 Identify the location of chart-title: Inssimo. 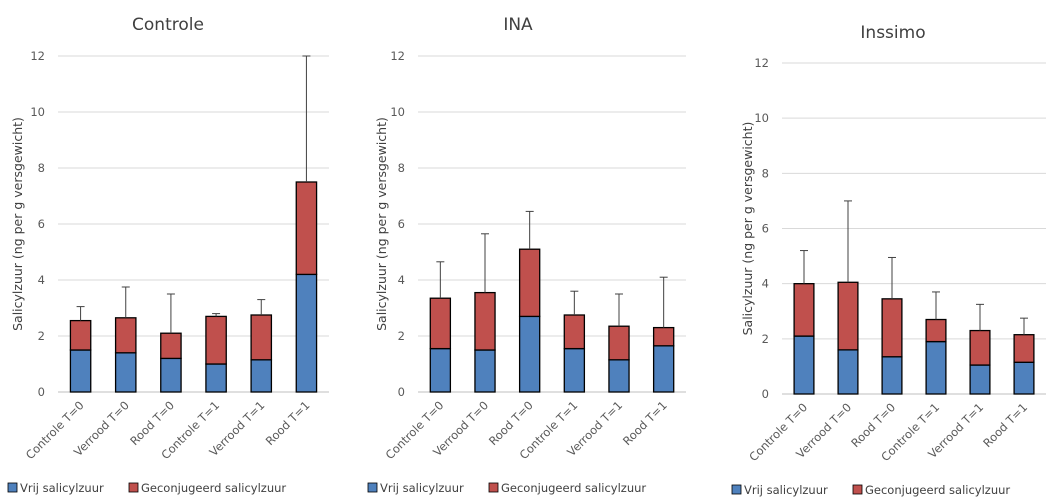
(892, 33).